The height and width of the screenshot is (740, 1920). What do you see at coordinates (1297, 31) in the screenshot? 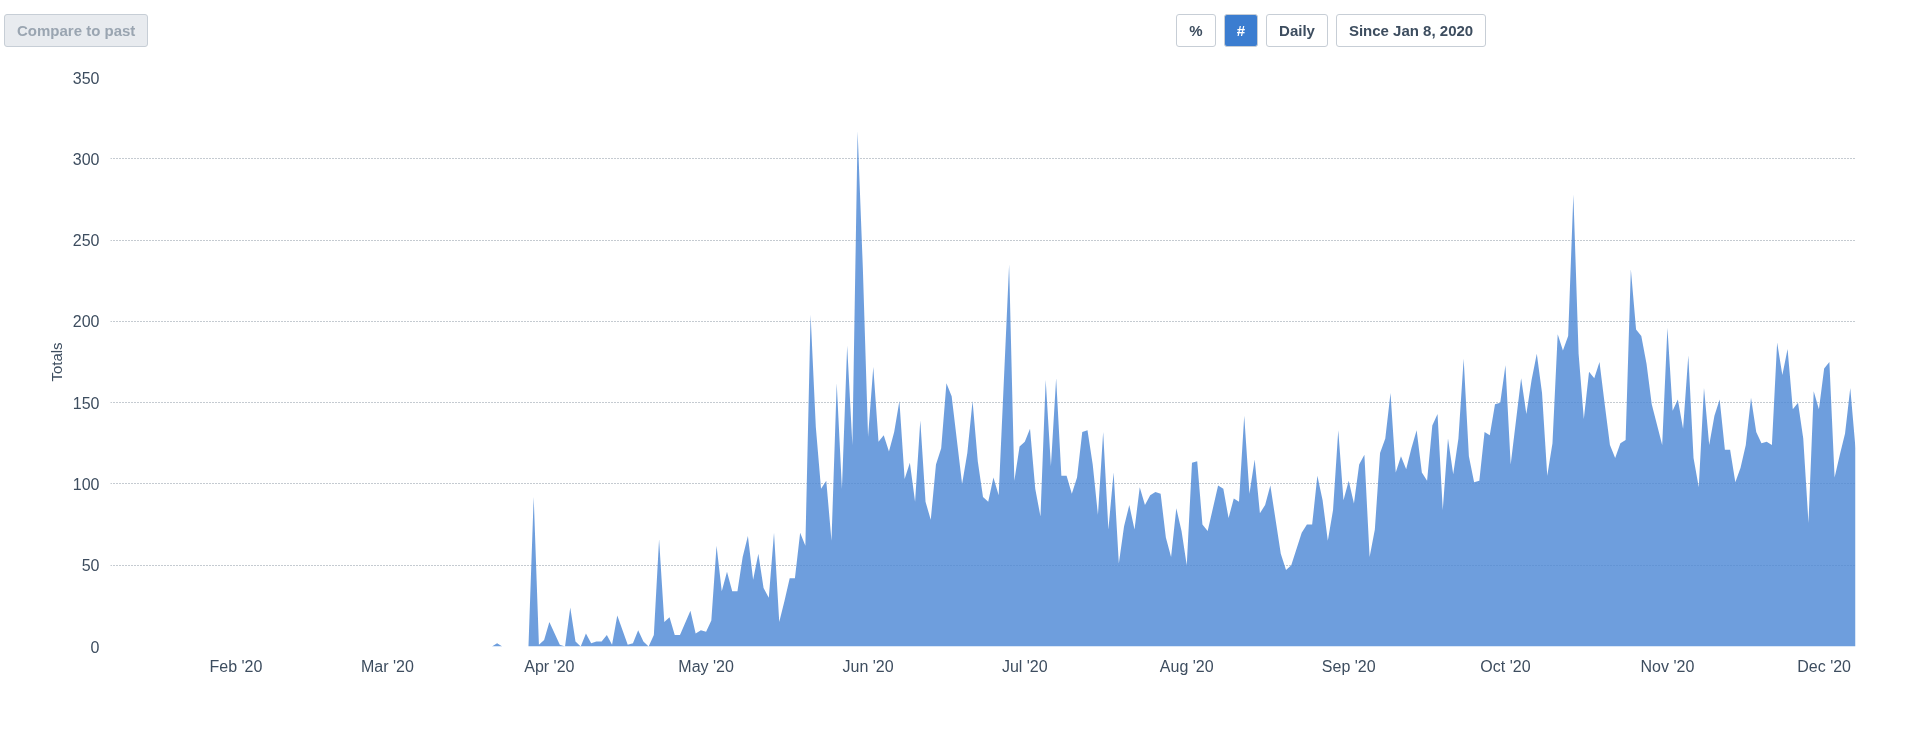
I see `text: Daily` at bounding box center [1297, 31].